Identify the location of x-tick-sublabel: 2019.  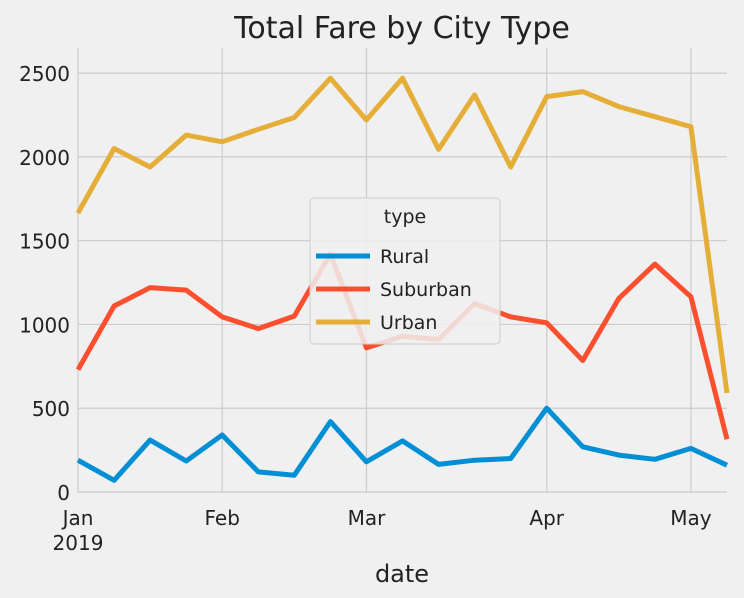
(78, 543).